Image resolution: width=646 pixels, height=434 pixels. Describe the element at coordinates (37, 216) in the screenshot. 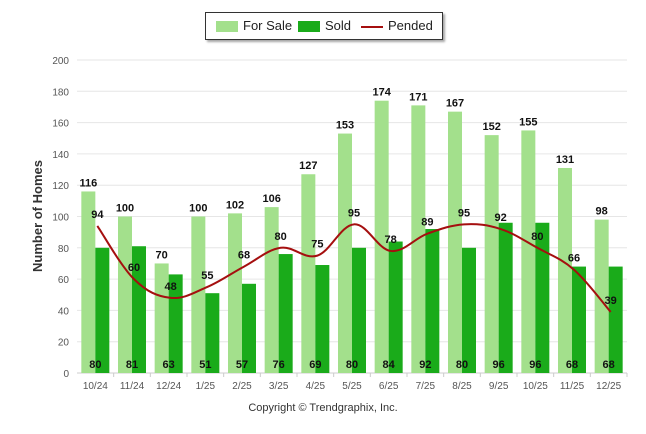

I see `y-axis-label: Number of Homes` at that location.